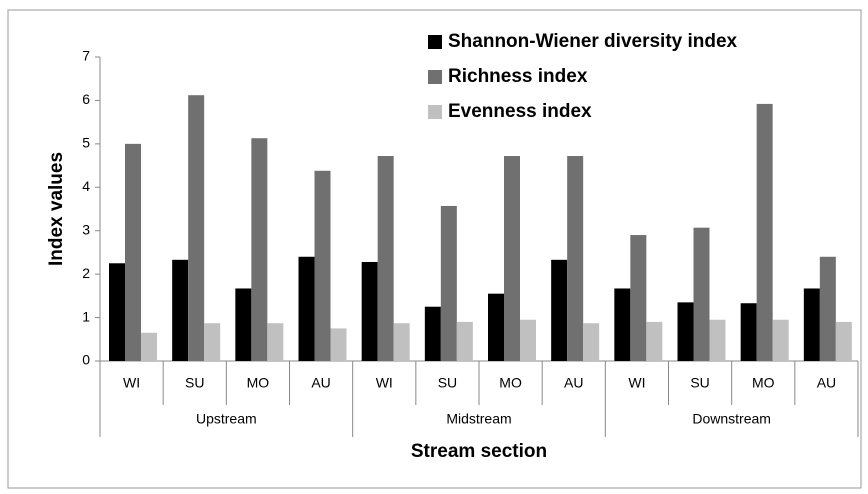 This screenshot has height=494, width=868. What do you see at coordinates (518, 76) in the screenshot?
I see `legend-label: Richness index` at bounding box center [518, 76].